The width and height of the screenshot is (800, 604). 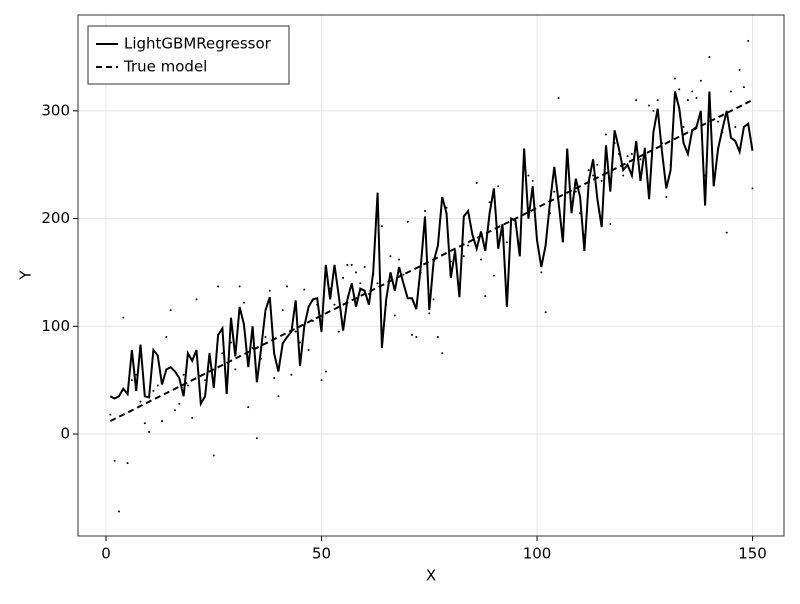 What do you see at coordinates (26, 275) in the screenshot?
I see `y-axis-label: Y` at bounding box center [26, 275].